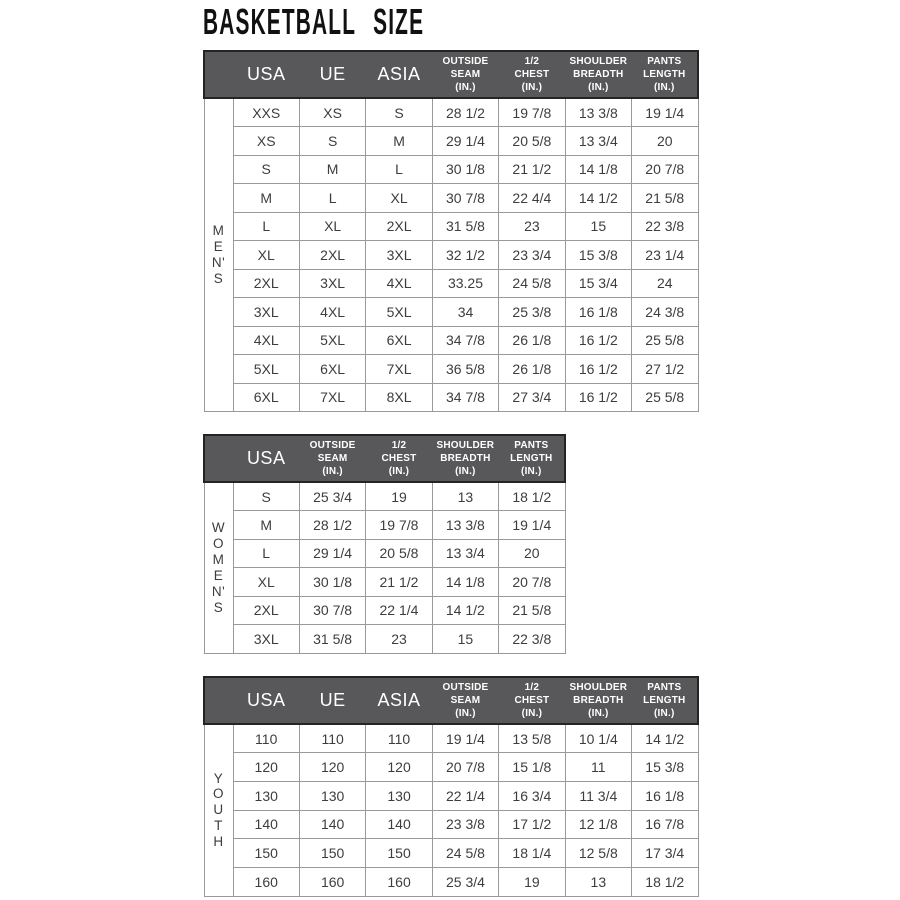  I want to click on column-header: SHOULDER BREADTH (IN.), so click(598, 700).